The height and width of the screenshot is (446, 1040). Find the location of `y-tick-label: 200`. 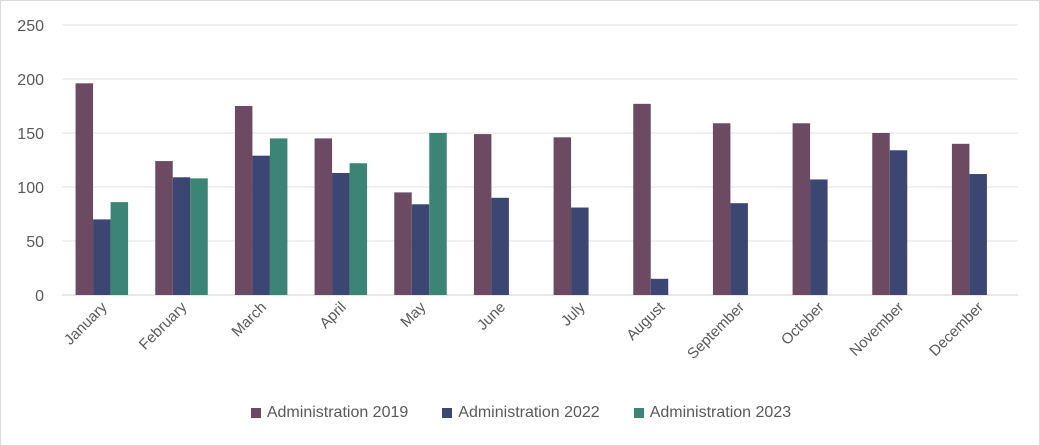

y-tick-label: 200 is located at coordinates (30, 80).